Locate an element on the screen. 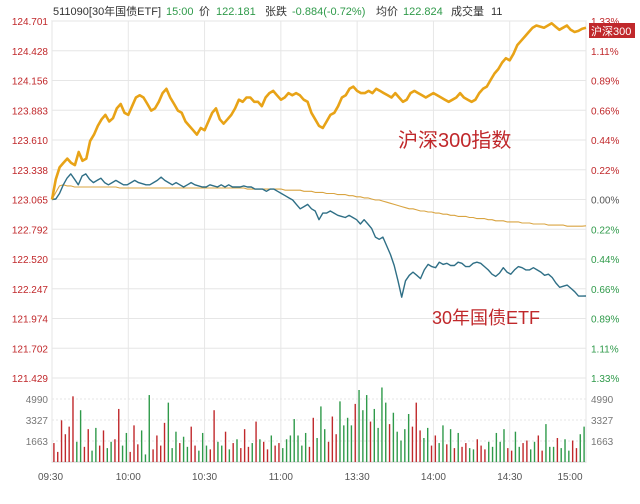 This screenshot has height=504, width=640. series-line-average is located at coordinates (319, 205).